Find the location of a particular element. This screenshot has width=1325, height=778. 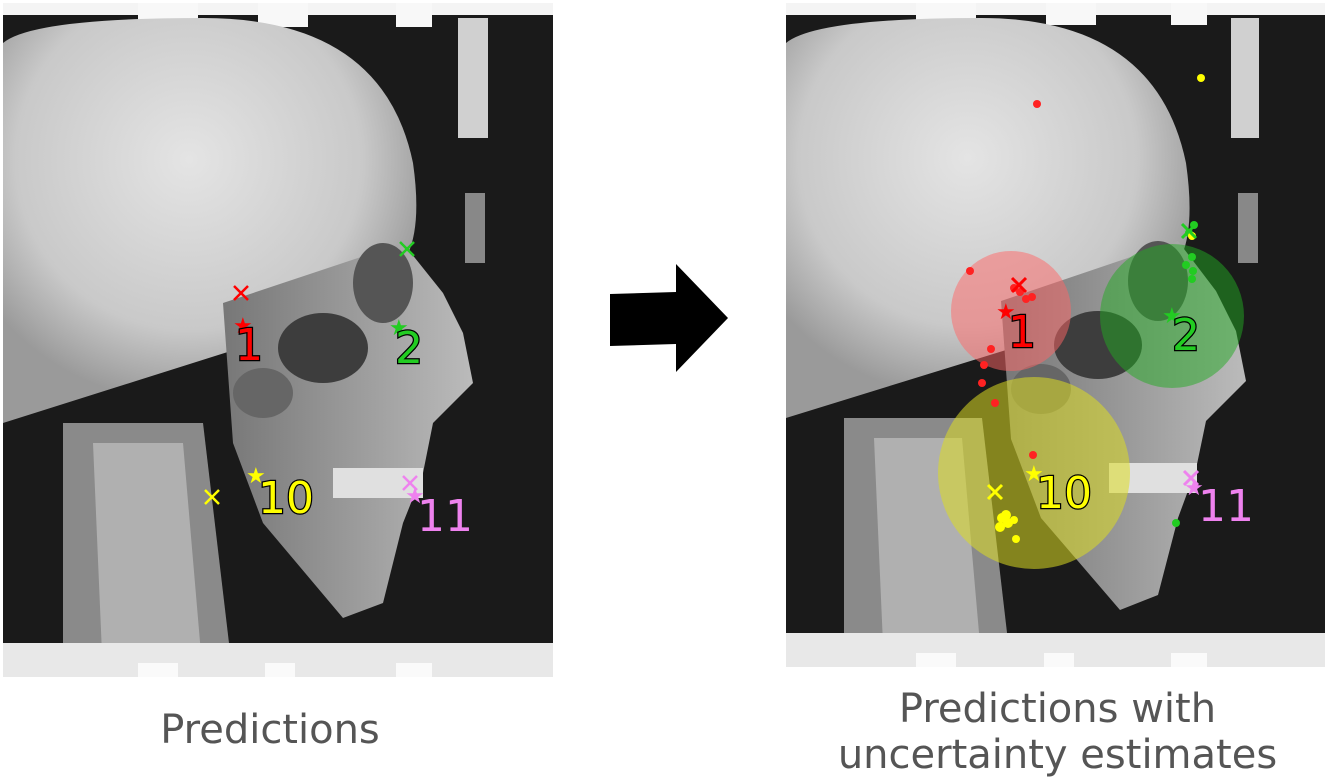

caption-predictions: Predictions is located at coordinates (270, 730).